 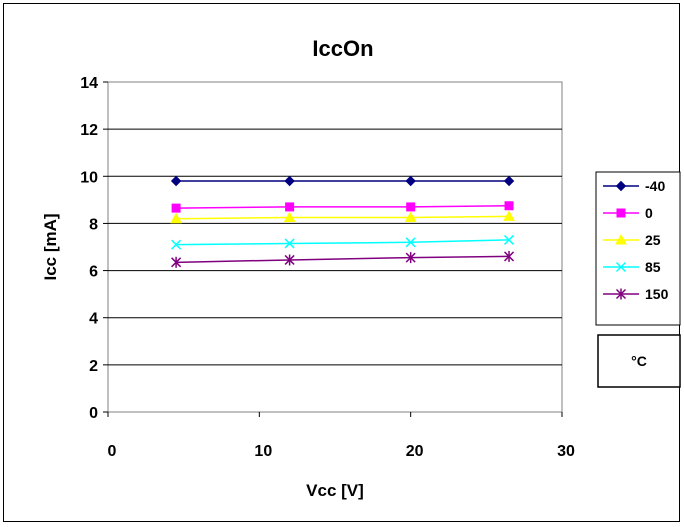 I want to click on series--40, so click(x=342, y=181).